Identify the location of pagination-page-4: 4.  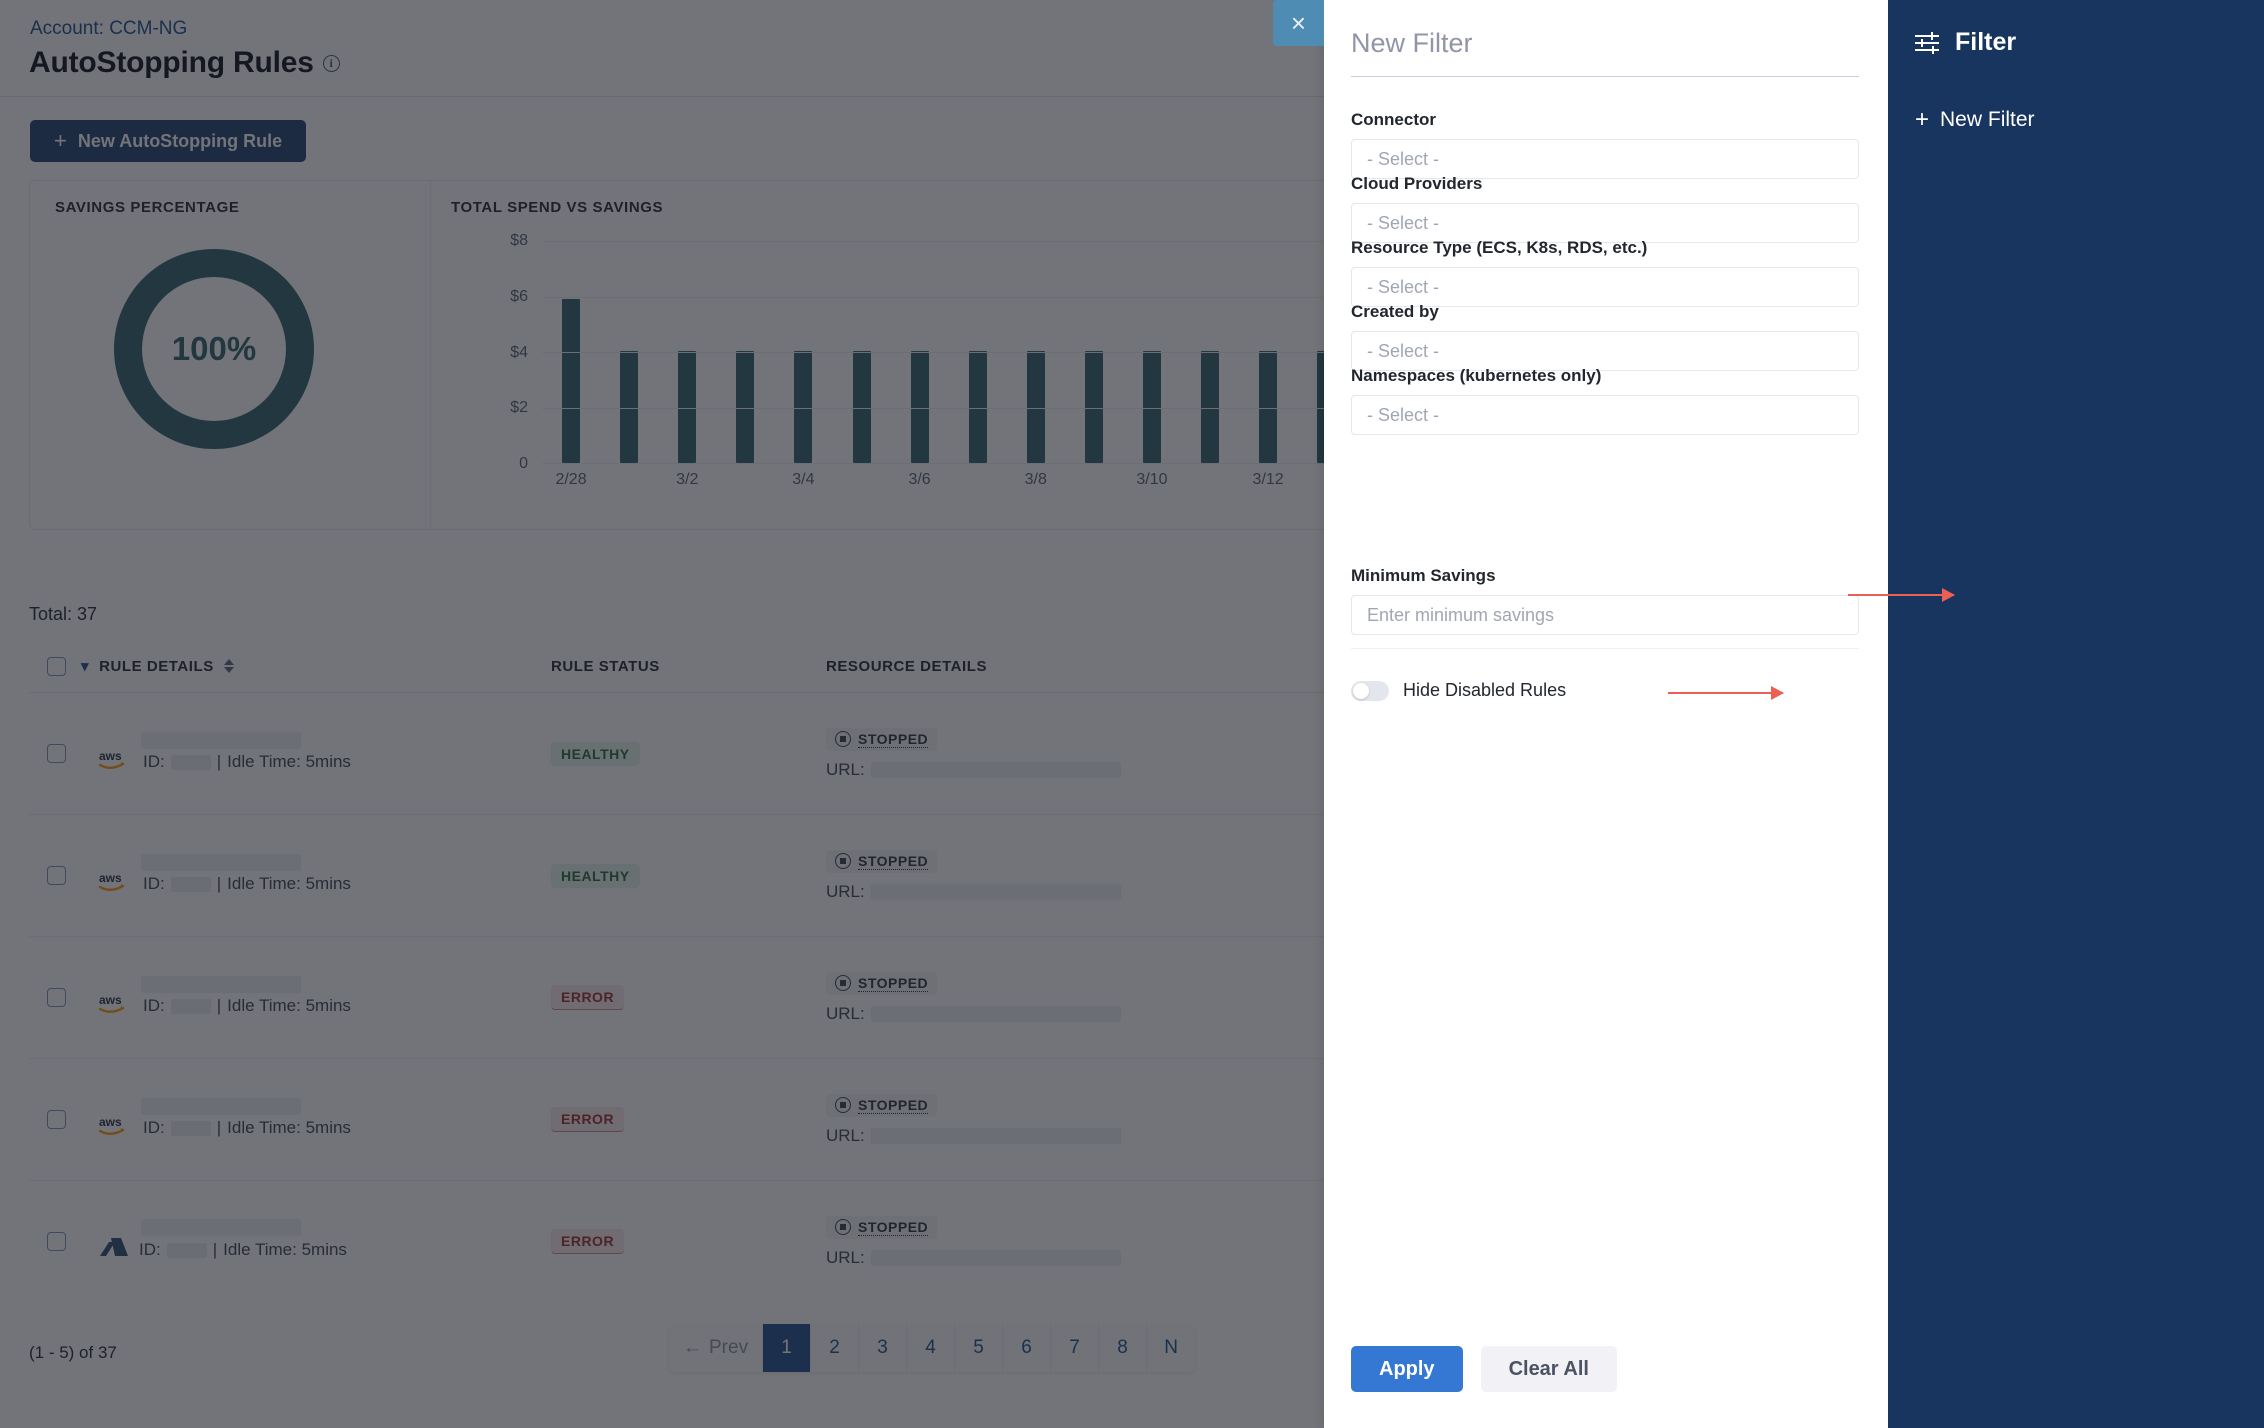
(931, 1348).